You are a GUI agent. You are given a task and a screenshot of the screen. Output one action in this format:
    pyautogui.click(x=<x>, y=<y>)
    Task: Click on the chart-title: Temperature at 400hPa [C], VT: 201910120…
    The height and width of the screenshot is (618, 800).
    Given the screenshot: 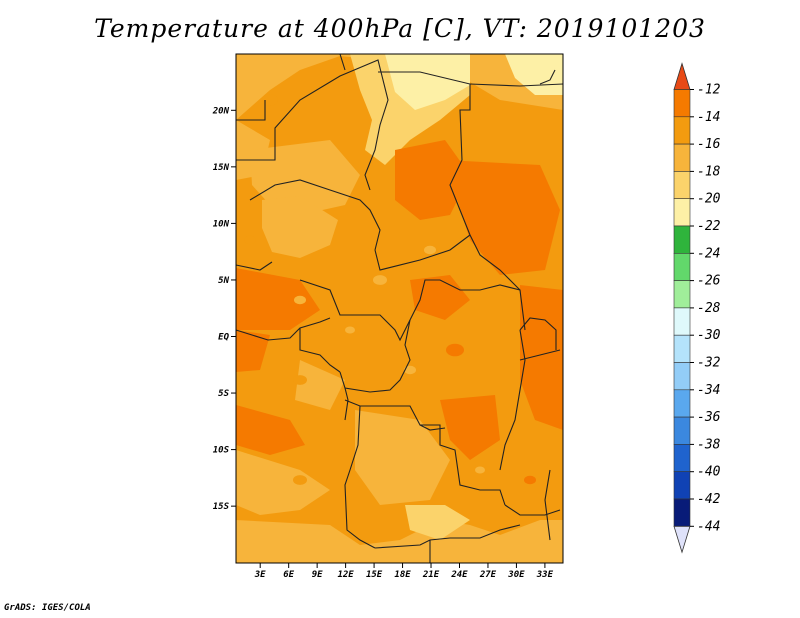 What is the action you would take?
    pyautogui.click(x=400, y=28)
    